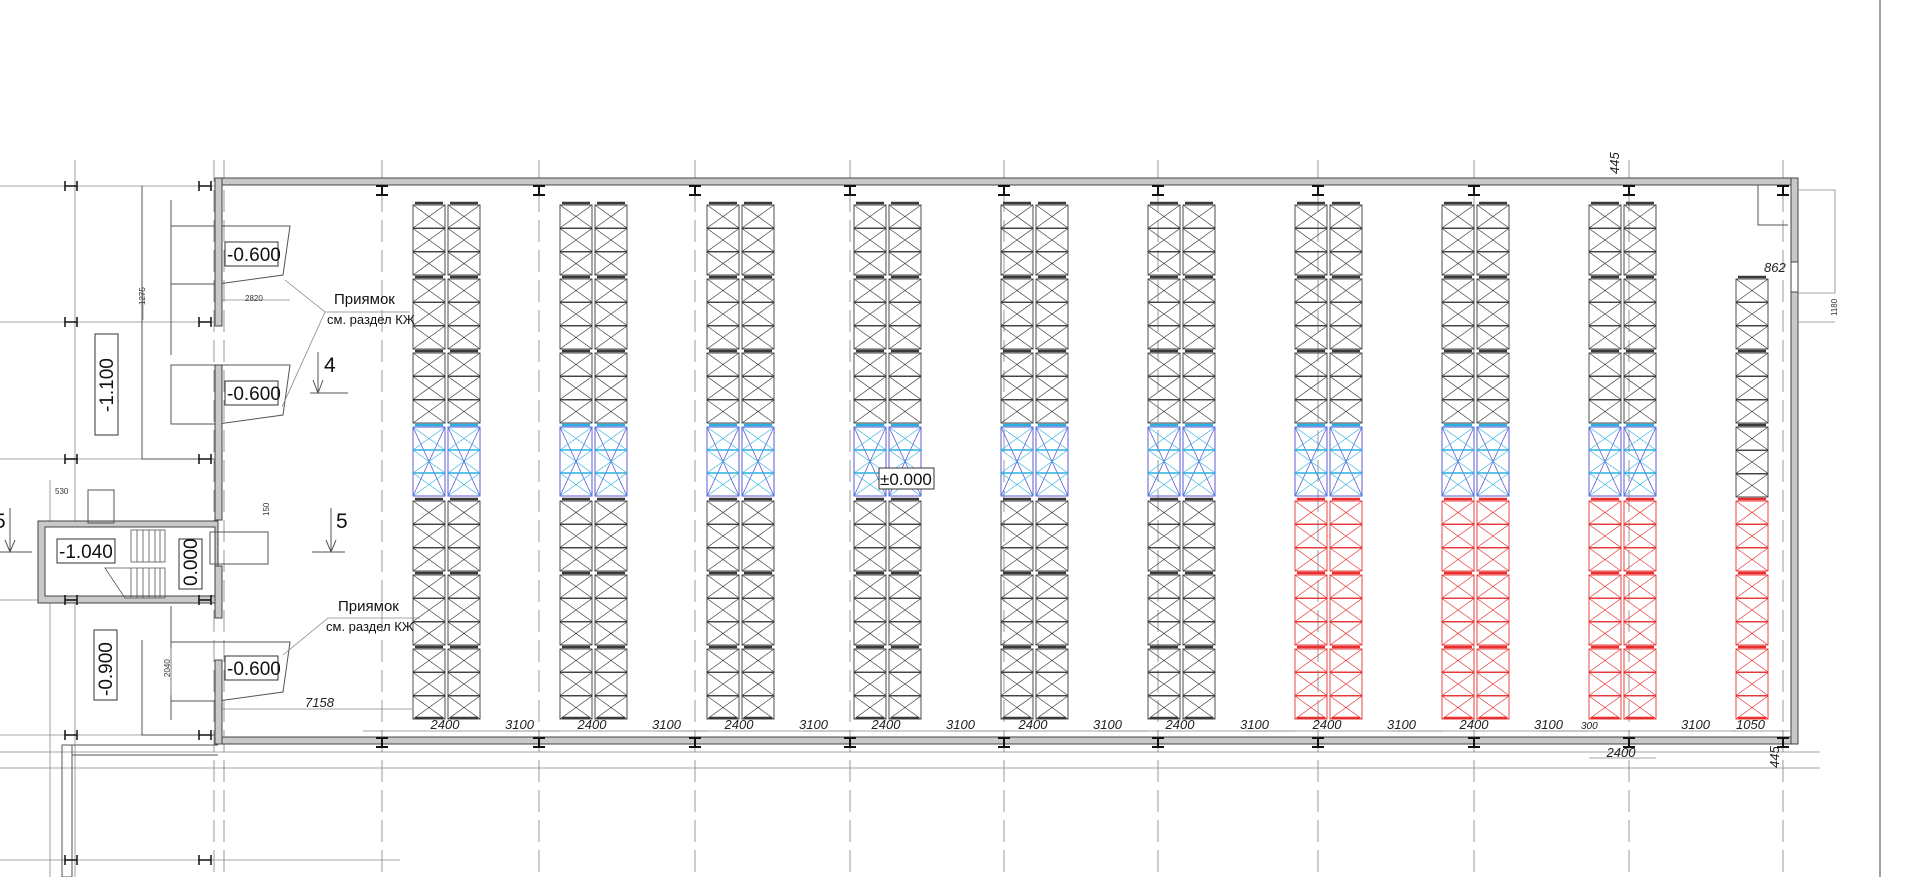 The image size is (1920, 877). What do you see at coordinates (329, 373) in the screenshot?
I see `section-mark-4: 4` at bounding box center [329, 373].